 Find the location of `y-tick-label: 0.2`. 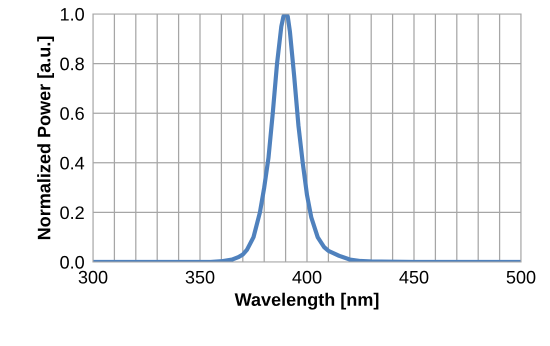

y-tick-label: 0.2 is located at coordinates (72, 213).